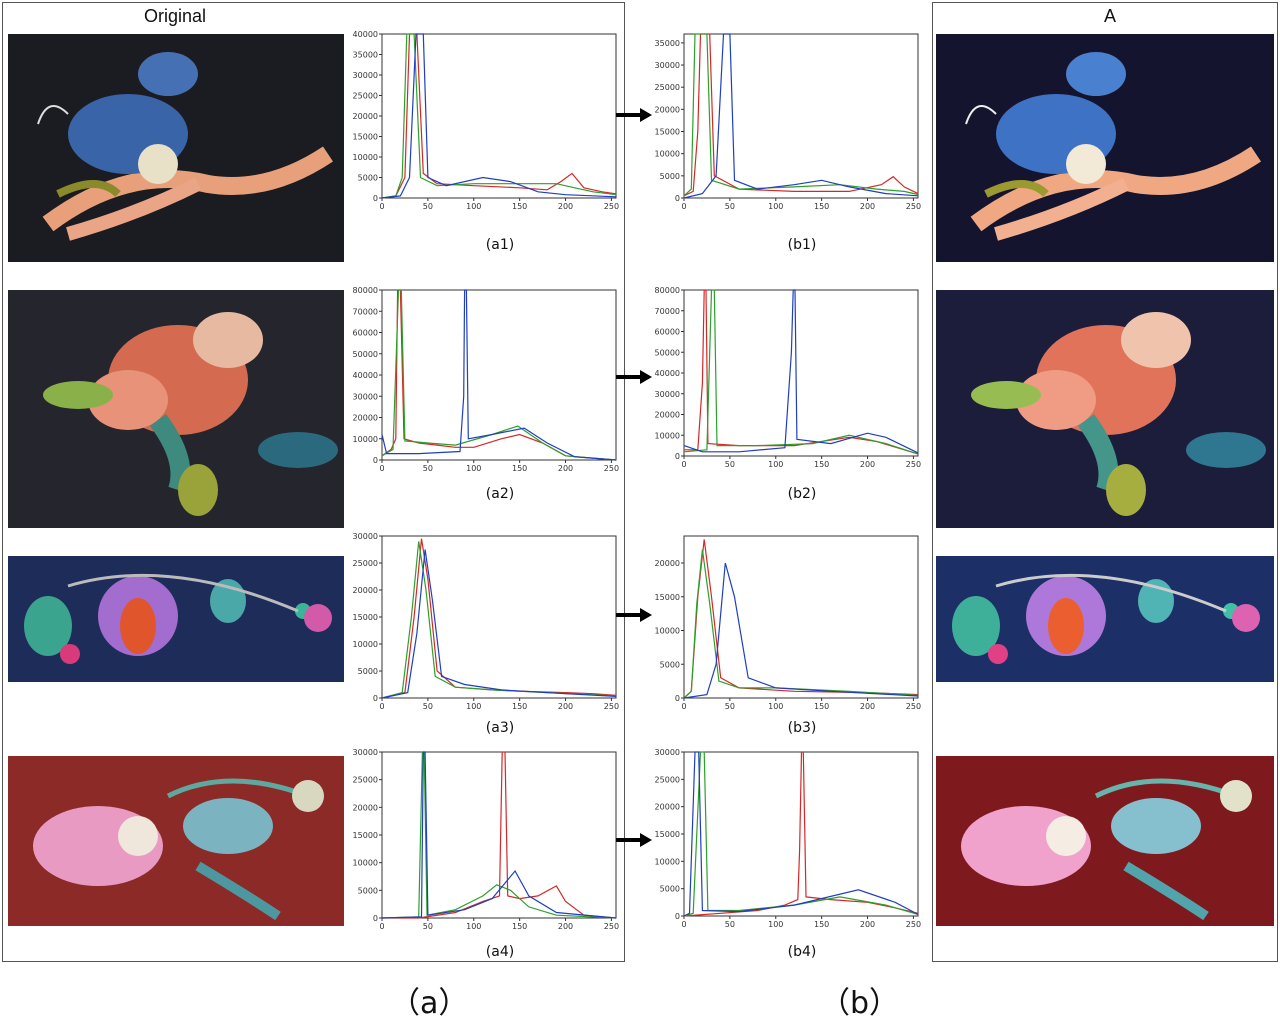 Image resolution: width=1280 pixels, height=1024 pixels. I want to click on x-tick-label: 250, so click(611, 468).